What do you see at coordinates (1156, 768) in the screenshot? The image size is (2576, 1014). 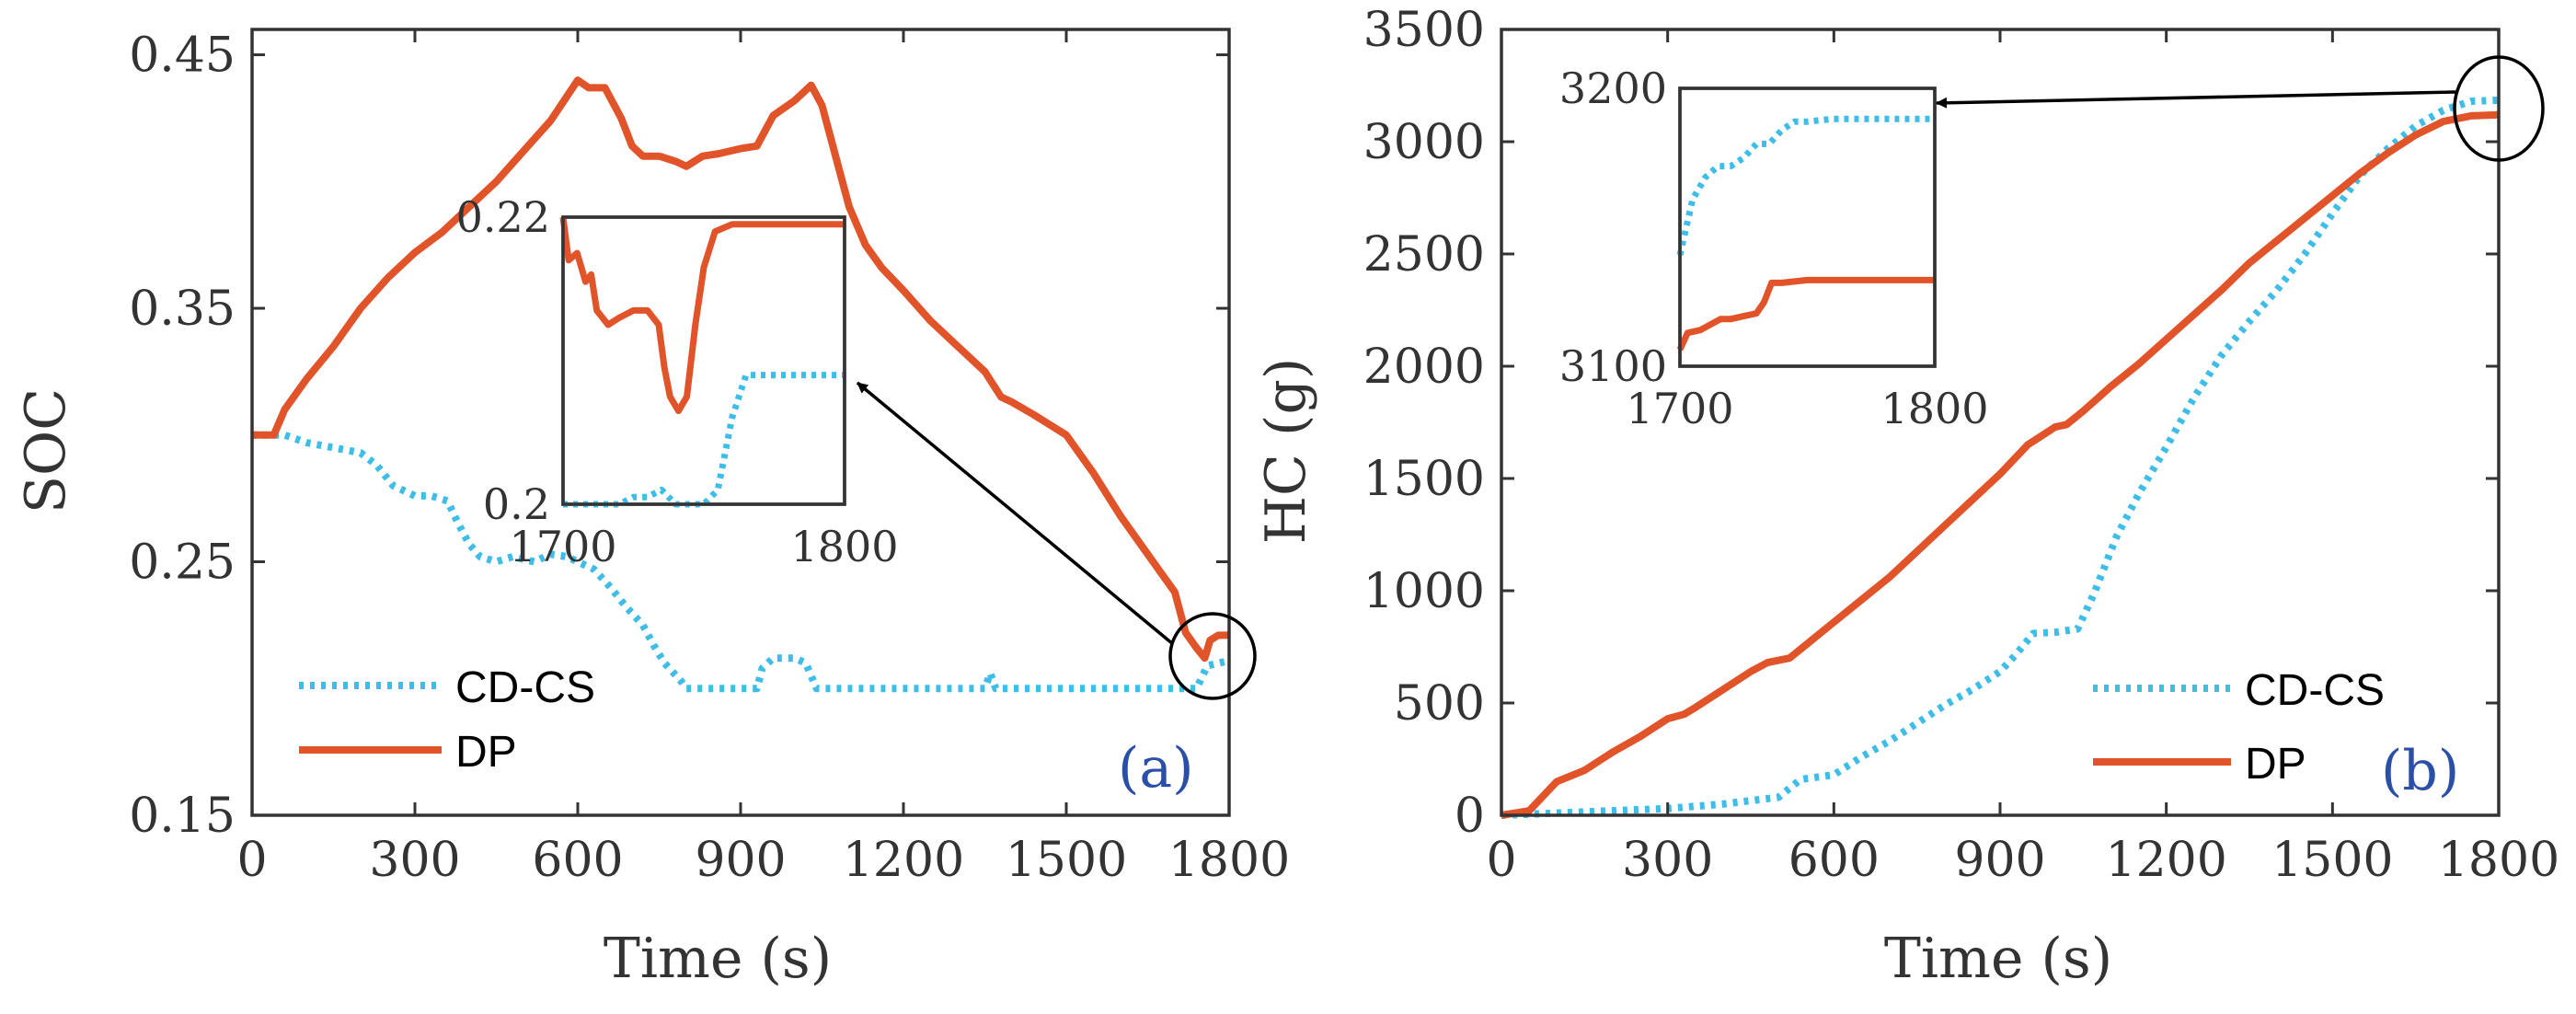 I see `soc-panel-tag: (a)` at bounding box center [1156, 768].